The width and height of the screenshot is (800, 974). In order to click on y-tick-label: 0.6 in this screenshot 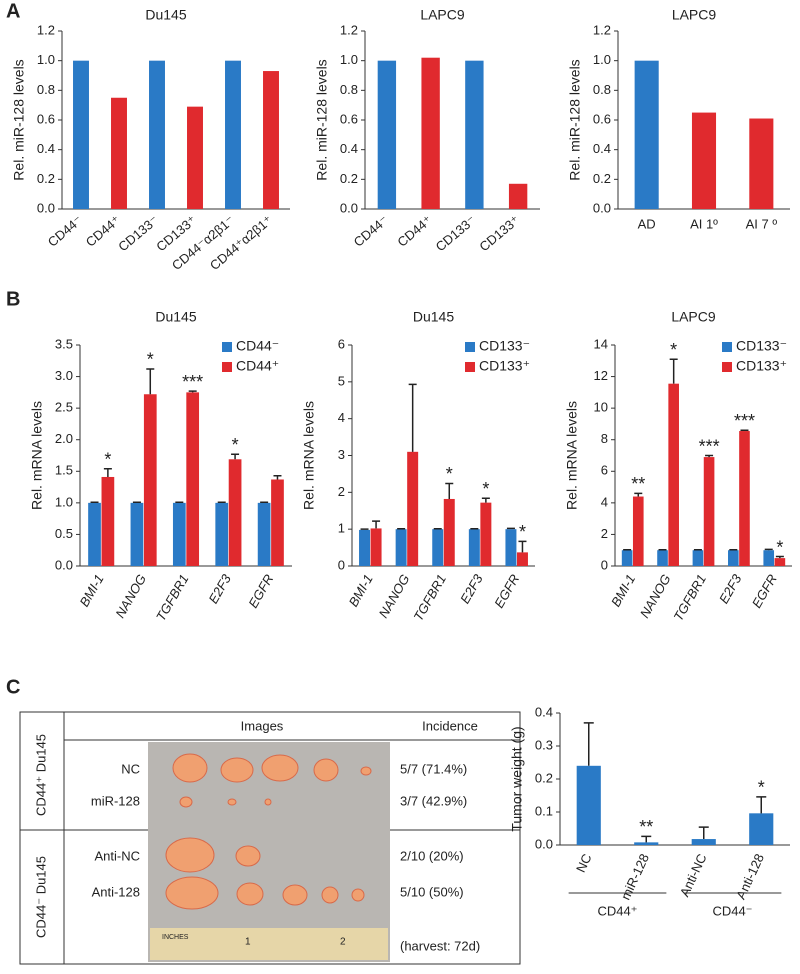, I will do `click(46, 118)`.